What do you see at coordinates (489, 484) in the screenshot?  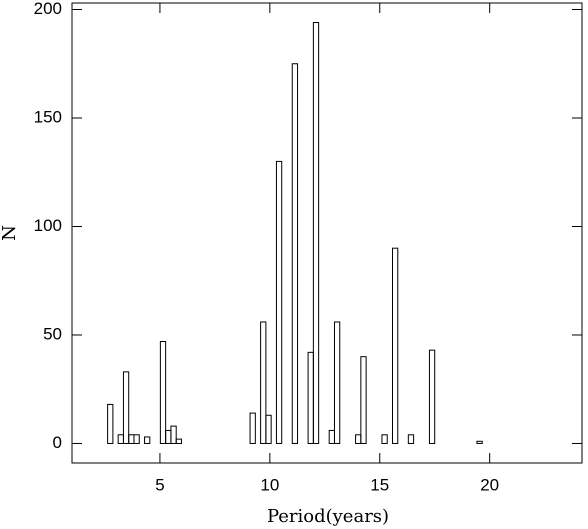 I see `x-tick-label: 20` at bounding box center [489, 484].